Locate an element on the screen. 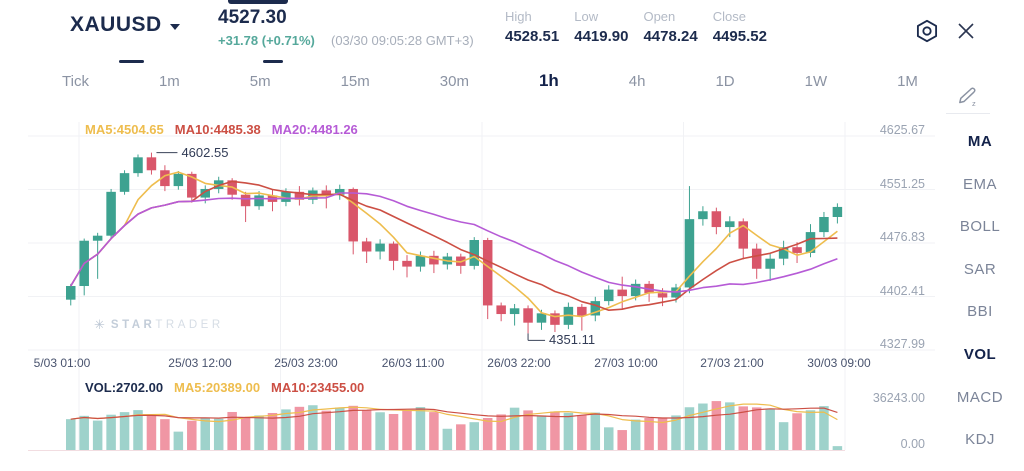 This screenshot has width=1024, height=471. indicator-boll: BOLL is located at coordinates (980, 227).